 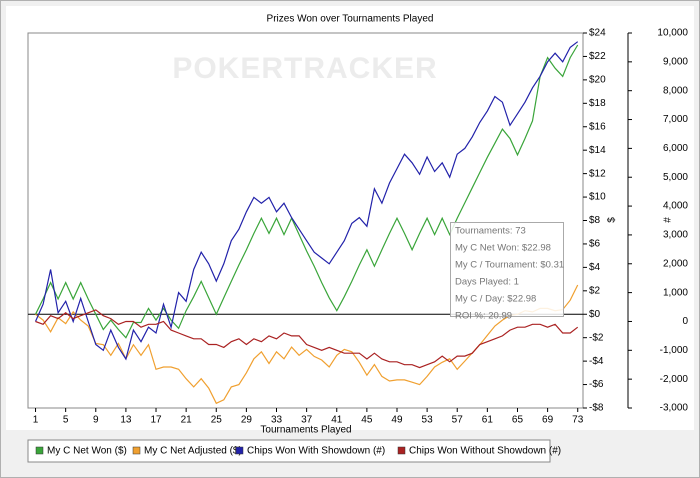 What do you see at coordinates (126, 420) in the screenshot?
I see `x-tick-label: 13` at bounding box center [126, 420].